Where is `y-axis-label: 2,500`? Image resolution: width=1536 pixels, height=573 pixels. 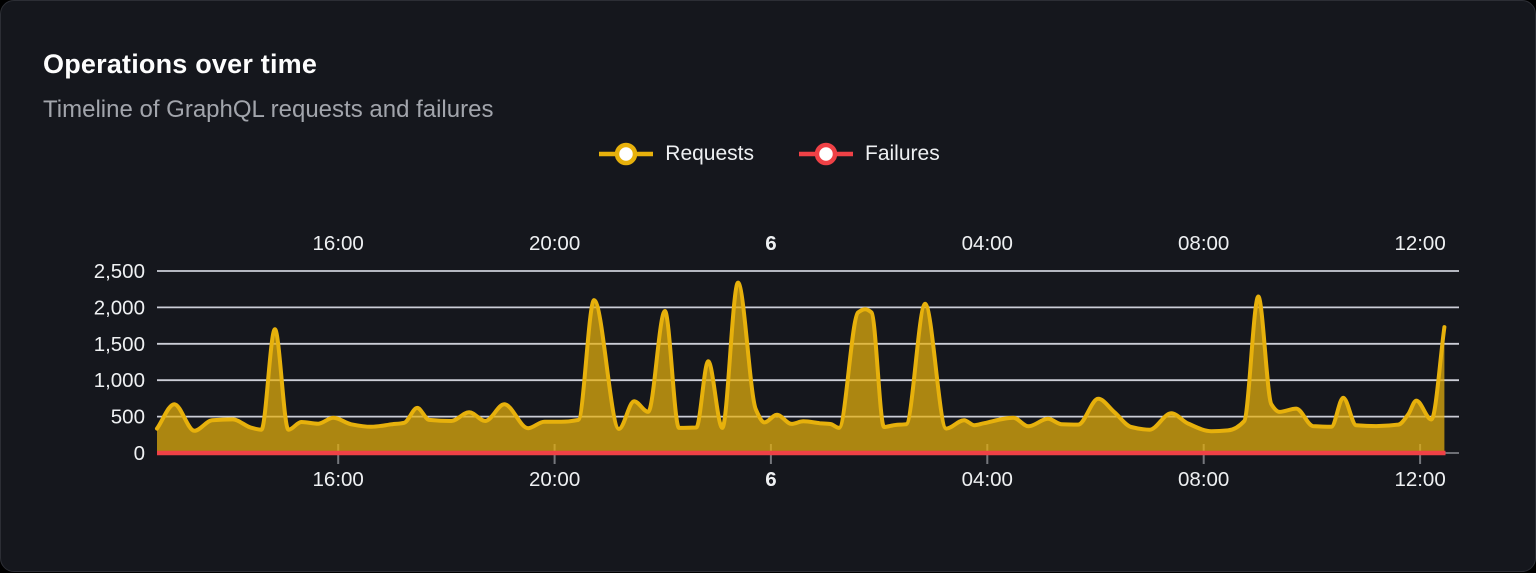 y-axis-label: 2,500 is located at coordinates (119, 271).